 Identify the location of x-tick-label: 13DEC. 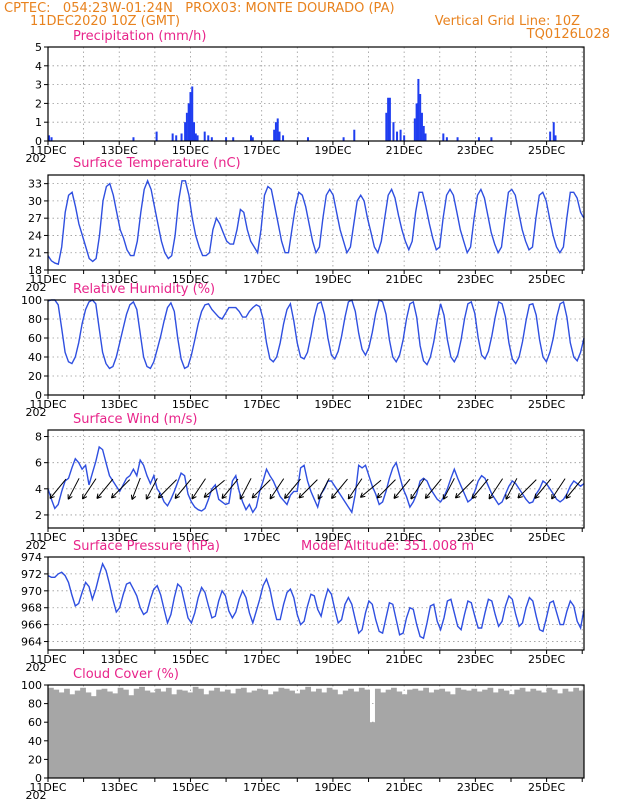
(119, 537).